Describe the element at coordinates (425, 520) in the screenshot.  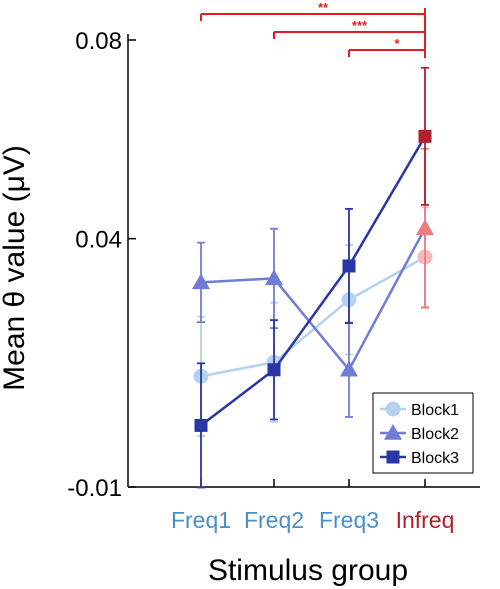
I see `x-tick-label: Infreq` at that location.